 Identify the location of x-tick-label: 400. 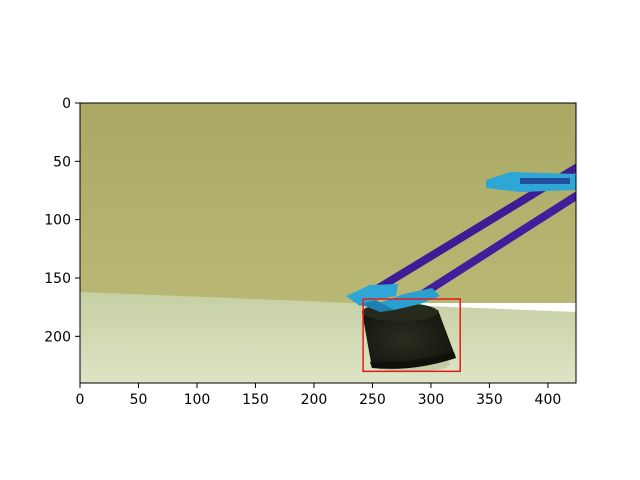
(548, 400).